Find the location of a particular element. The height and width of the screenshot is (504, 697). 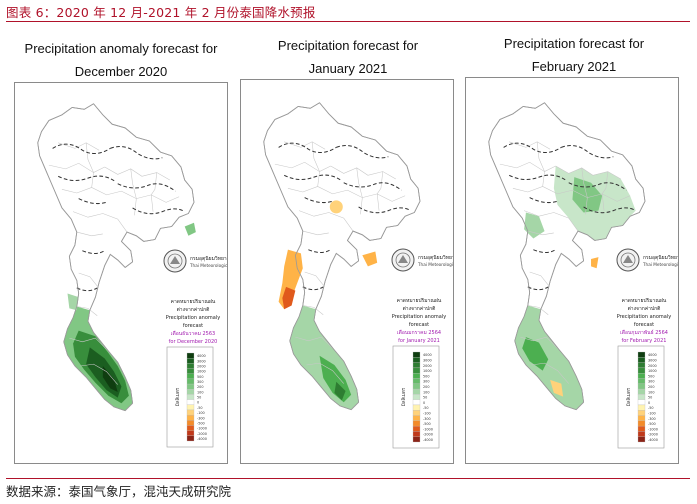

map-1-legend-tick-12: -100 is located at coordinates (201, 413).